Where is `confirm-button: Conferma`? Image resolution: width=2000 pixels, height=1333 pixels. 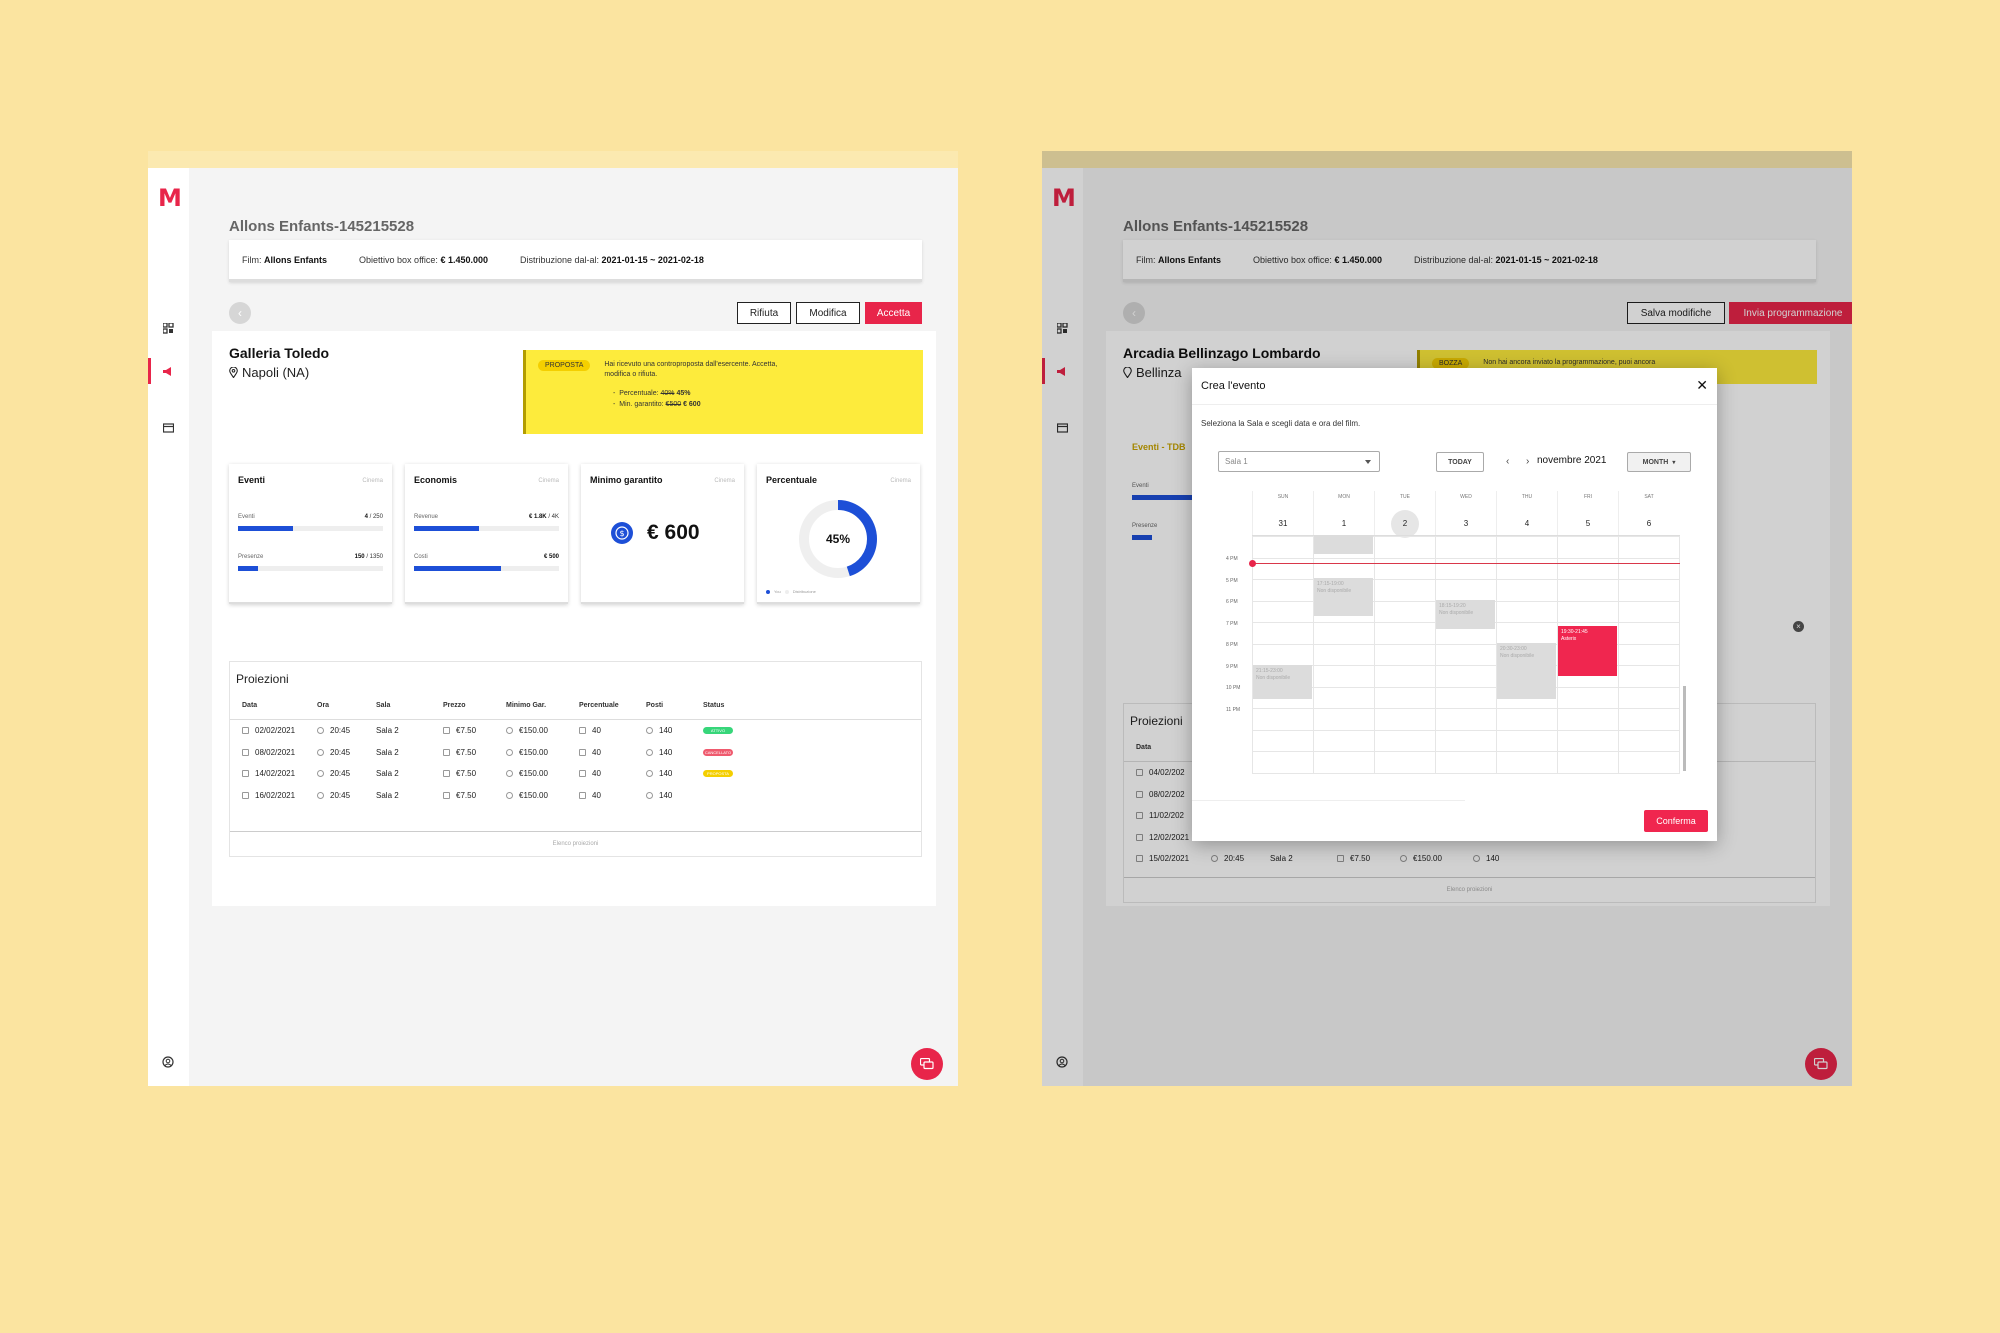 confirm-button: Conferma is located at coordinates (1676, 821).